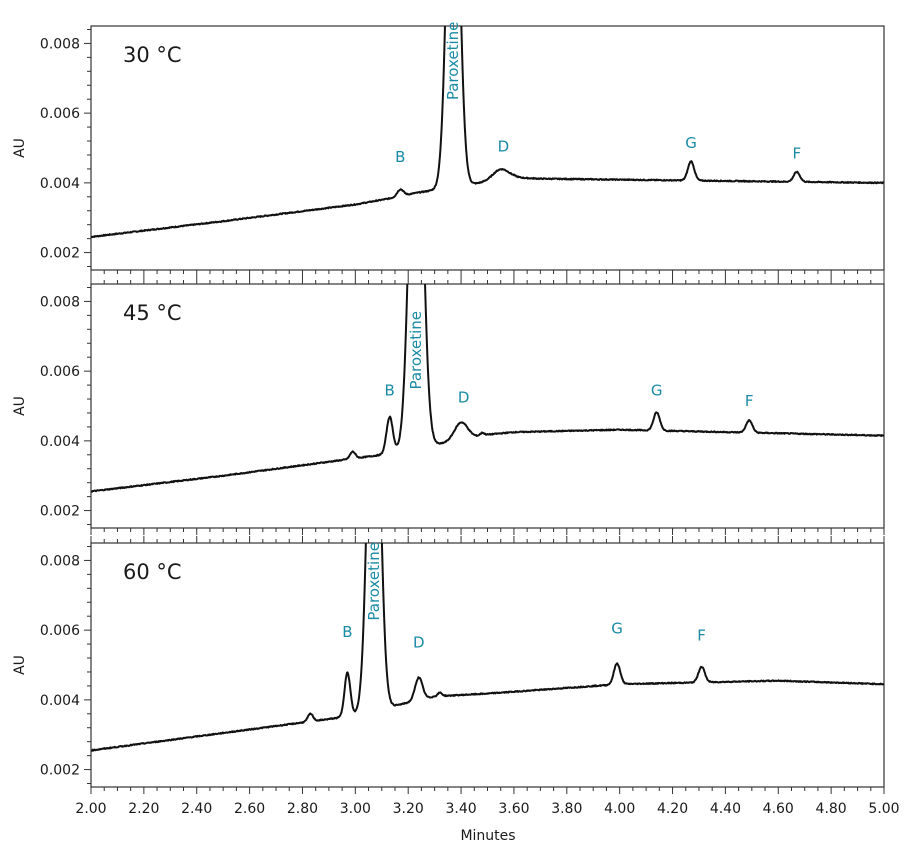  What do you see at coordinates (883, 809) in the screenshot?
I see `x-tick-label: 5.00` at bounding box center [883, 809].